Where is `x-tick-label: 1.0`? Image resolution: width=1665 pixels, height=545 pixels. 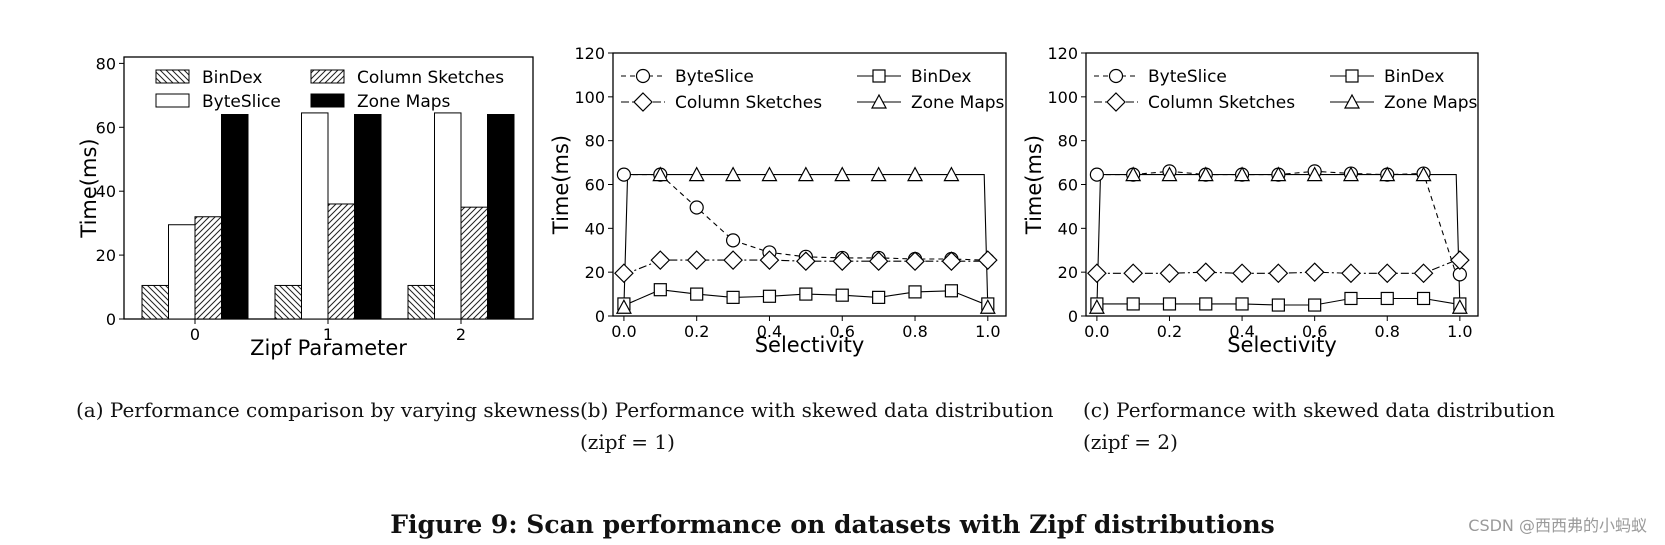 x-tick-label: 1.0 is located at coordinates (987, 331).